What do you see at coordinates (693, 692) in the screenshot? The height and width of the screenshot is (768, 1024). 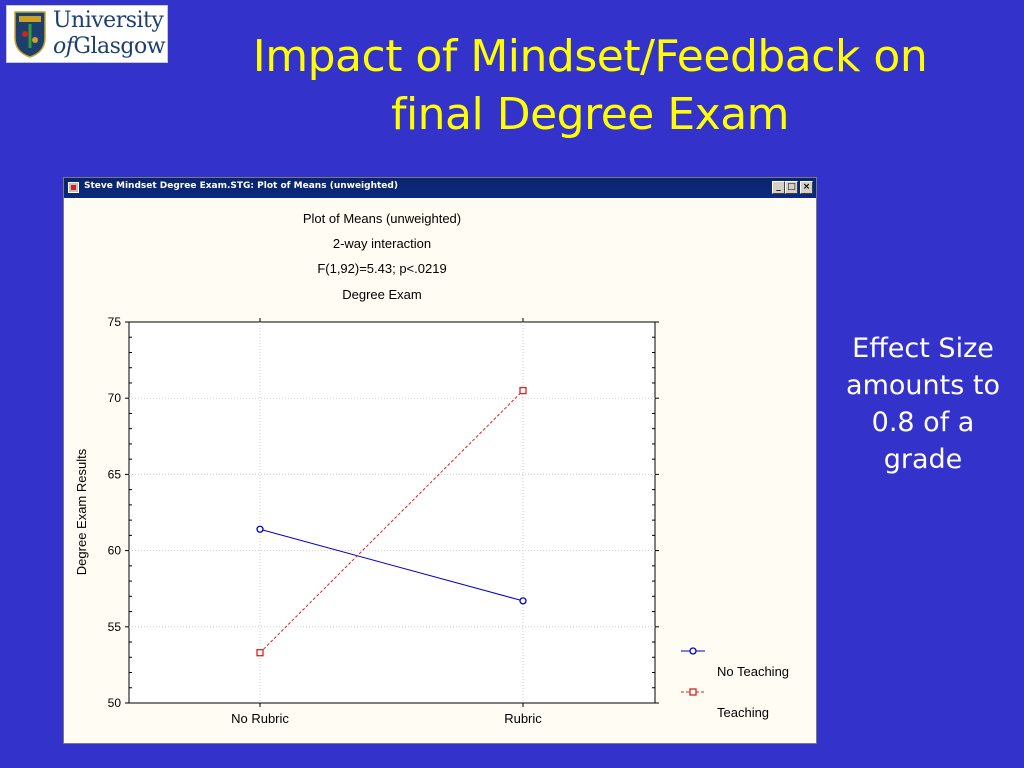 I see `legend-marker-square` at bounding box center [693, 692].